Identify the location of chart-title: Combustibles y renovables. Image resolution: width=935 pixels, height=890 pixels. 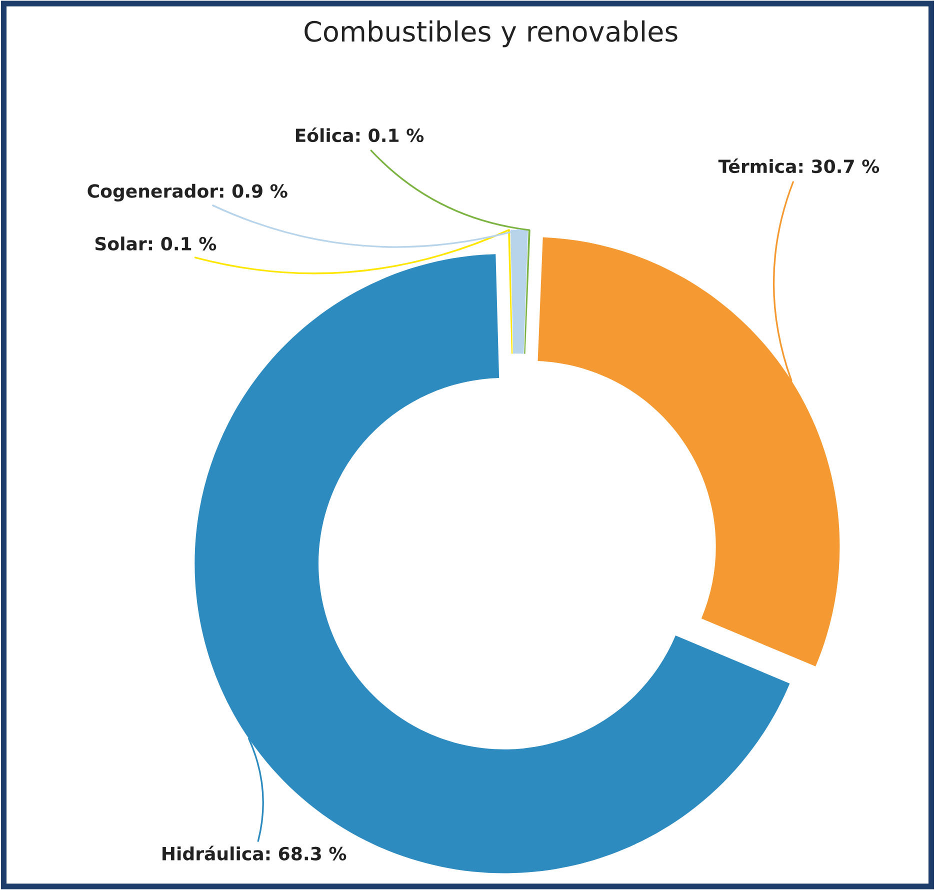
(491, 34).